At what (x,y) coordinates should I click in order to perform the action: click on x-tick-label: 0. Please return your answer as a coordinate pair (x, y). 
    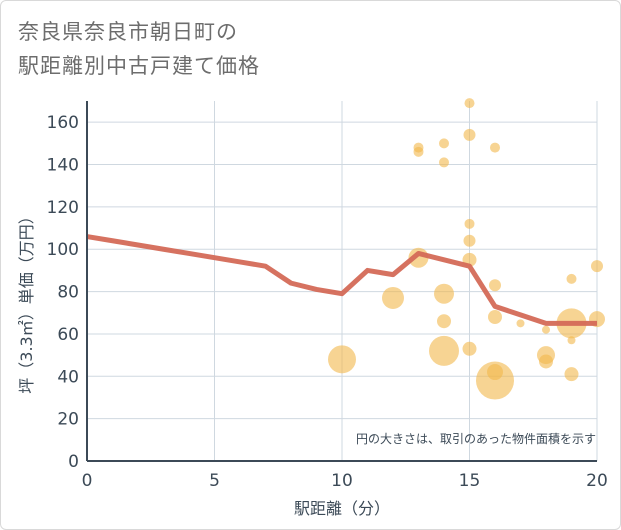
    Looking at the image, I should click on (87, 481).